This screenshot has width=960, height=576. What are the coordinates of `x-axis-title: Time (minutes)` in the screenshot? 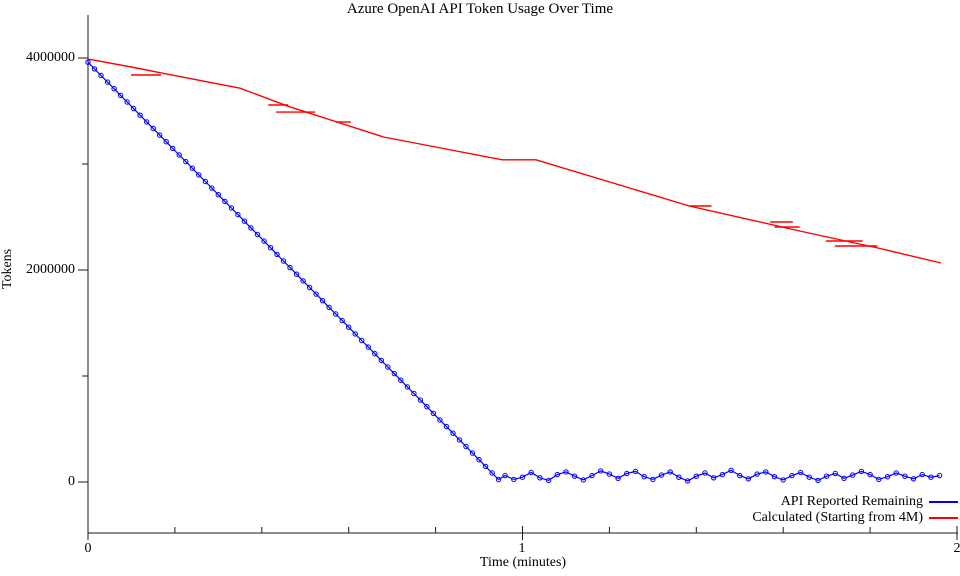 It's located at (523, 562).